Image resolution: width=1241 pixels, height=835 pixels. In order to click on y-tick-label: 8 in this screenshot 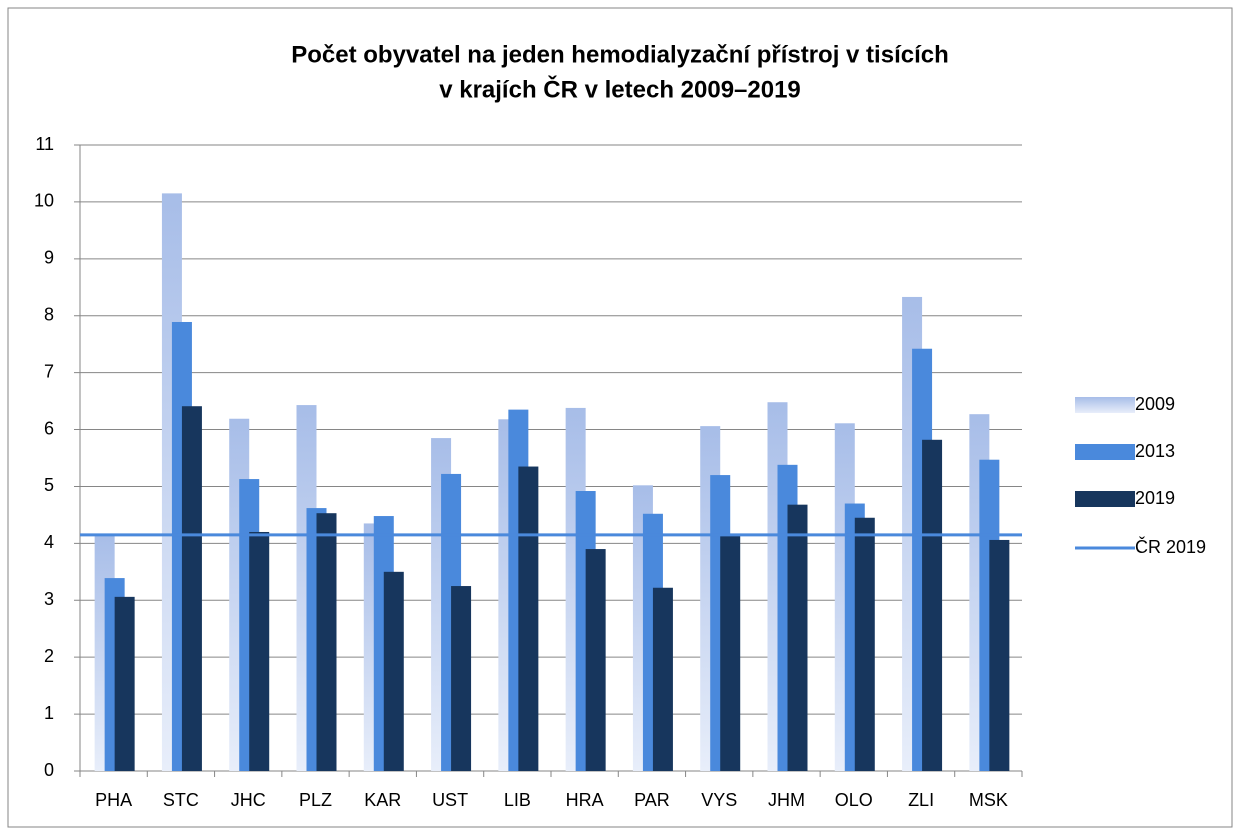, I will do `click(49, 314)`.